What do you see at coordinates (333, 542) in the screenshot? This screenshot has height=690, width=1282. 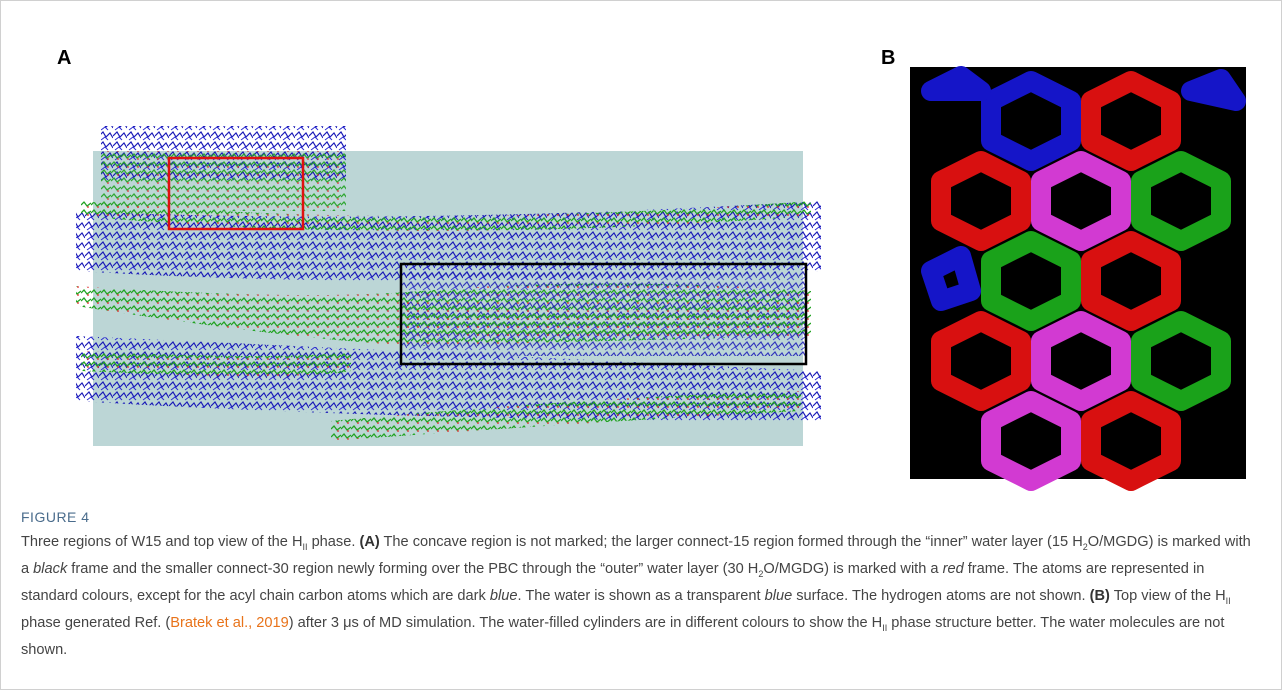 I see `caption-text: phase.` at bounding box center [333, 542].